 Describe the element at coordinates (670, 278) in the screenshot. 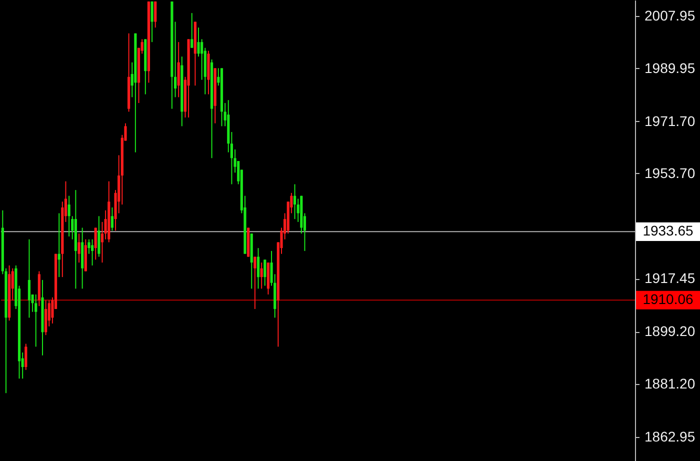

I see `y-tick-label: 1917.45` at that location.